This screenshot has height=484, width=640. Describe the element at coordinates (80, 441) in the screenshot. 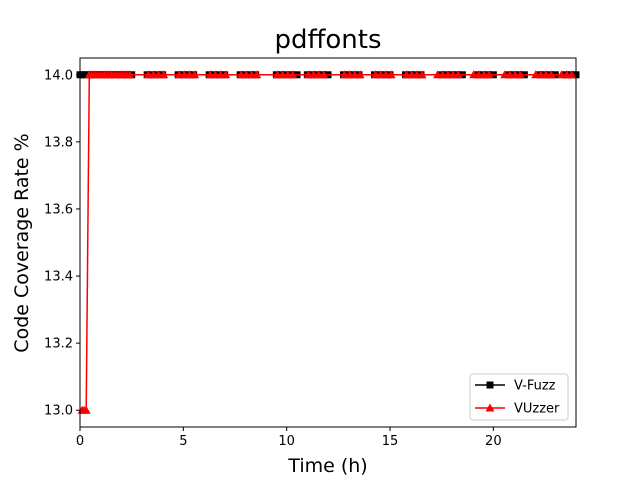

I see `x-tick-label: 0` at that location.